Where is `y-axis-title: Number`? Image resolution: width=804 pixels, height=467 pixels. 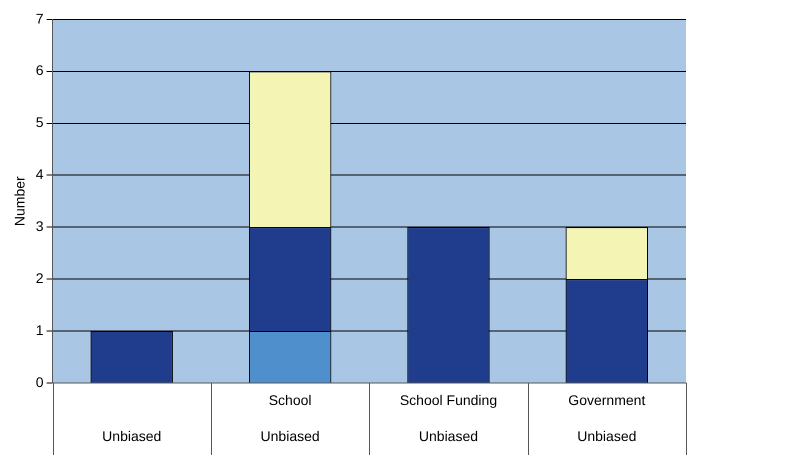 y-axis-title: Number is located at coordinates (19, 201).